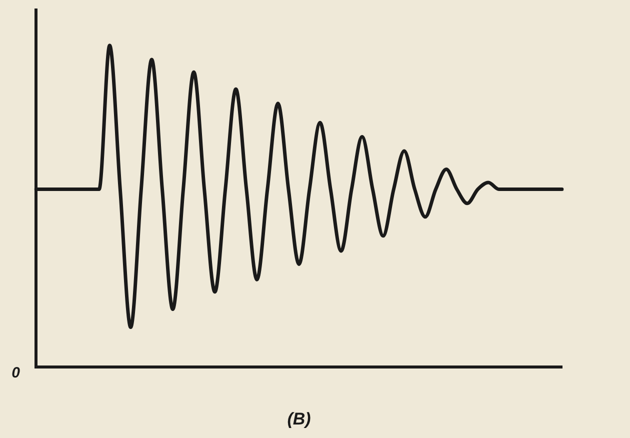 The width and height of the screenshot is (630, 438). I want to click on text: 0, so click(16, 373).